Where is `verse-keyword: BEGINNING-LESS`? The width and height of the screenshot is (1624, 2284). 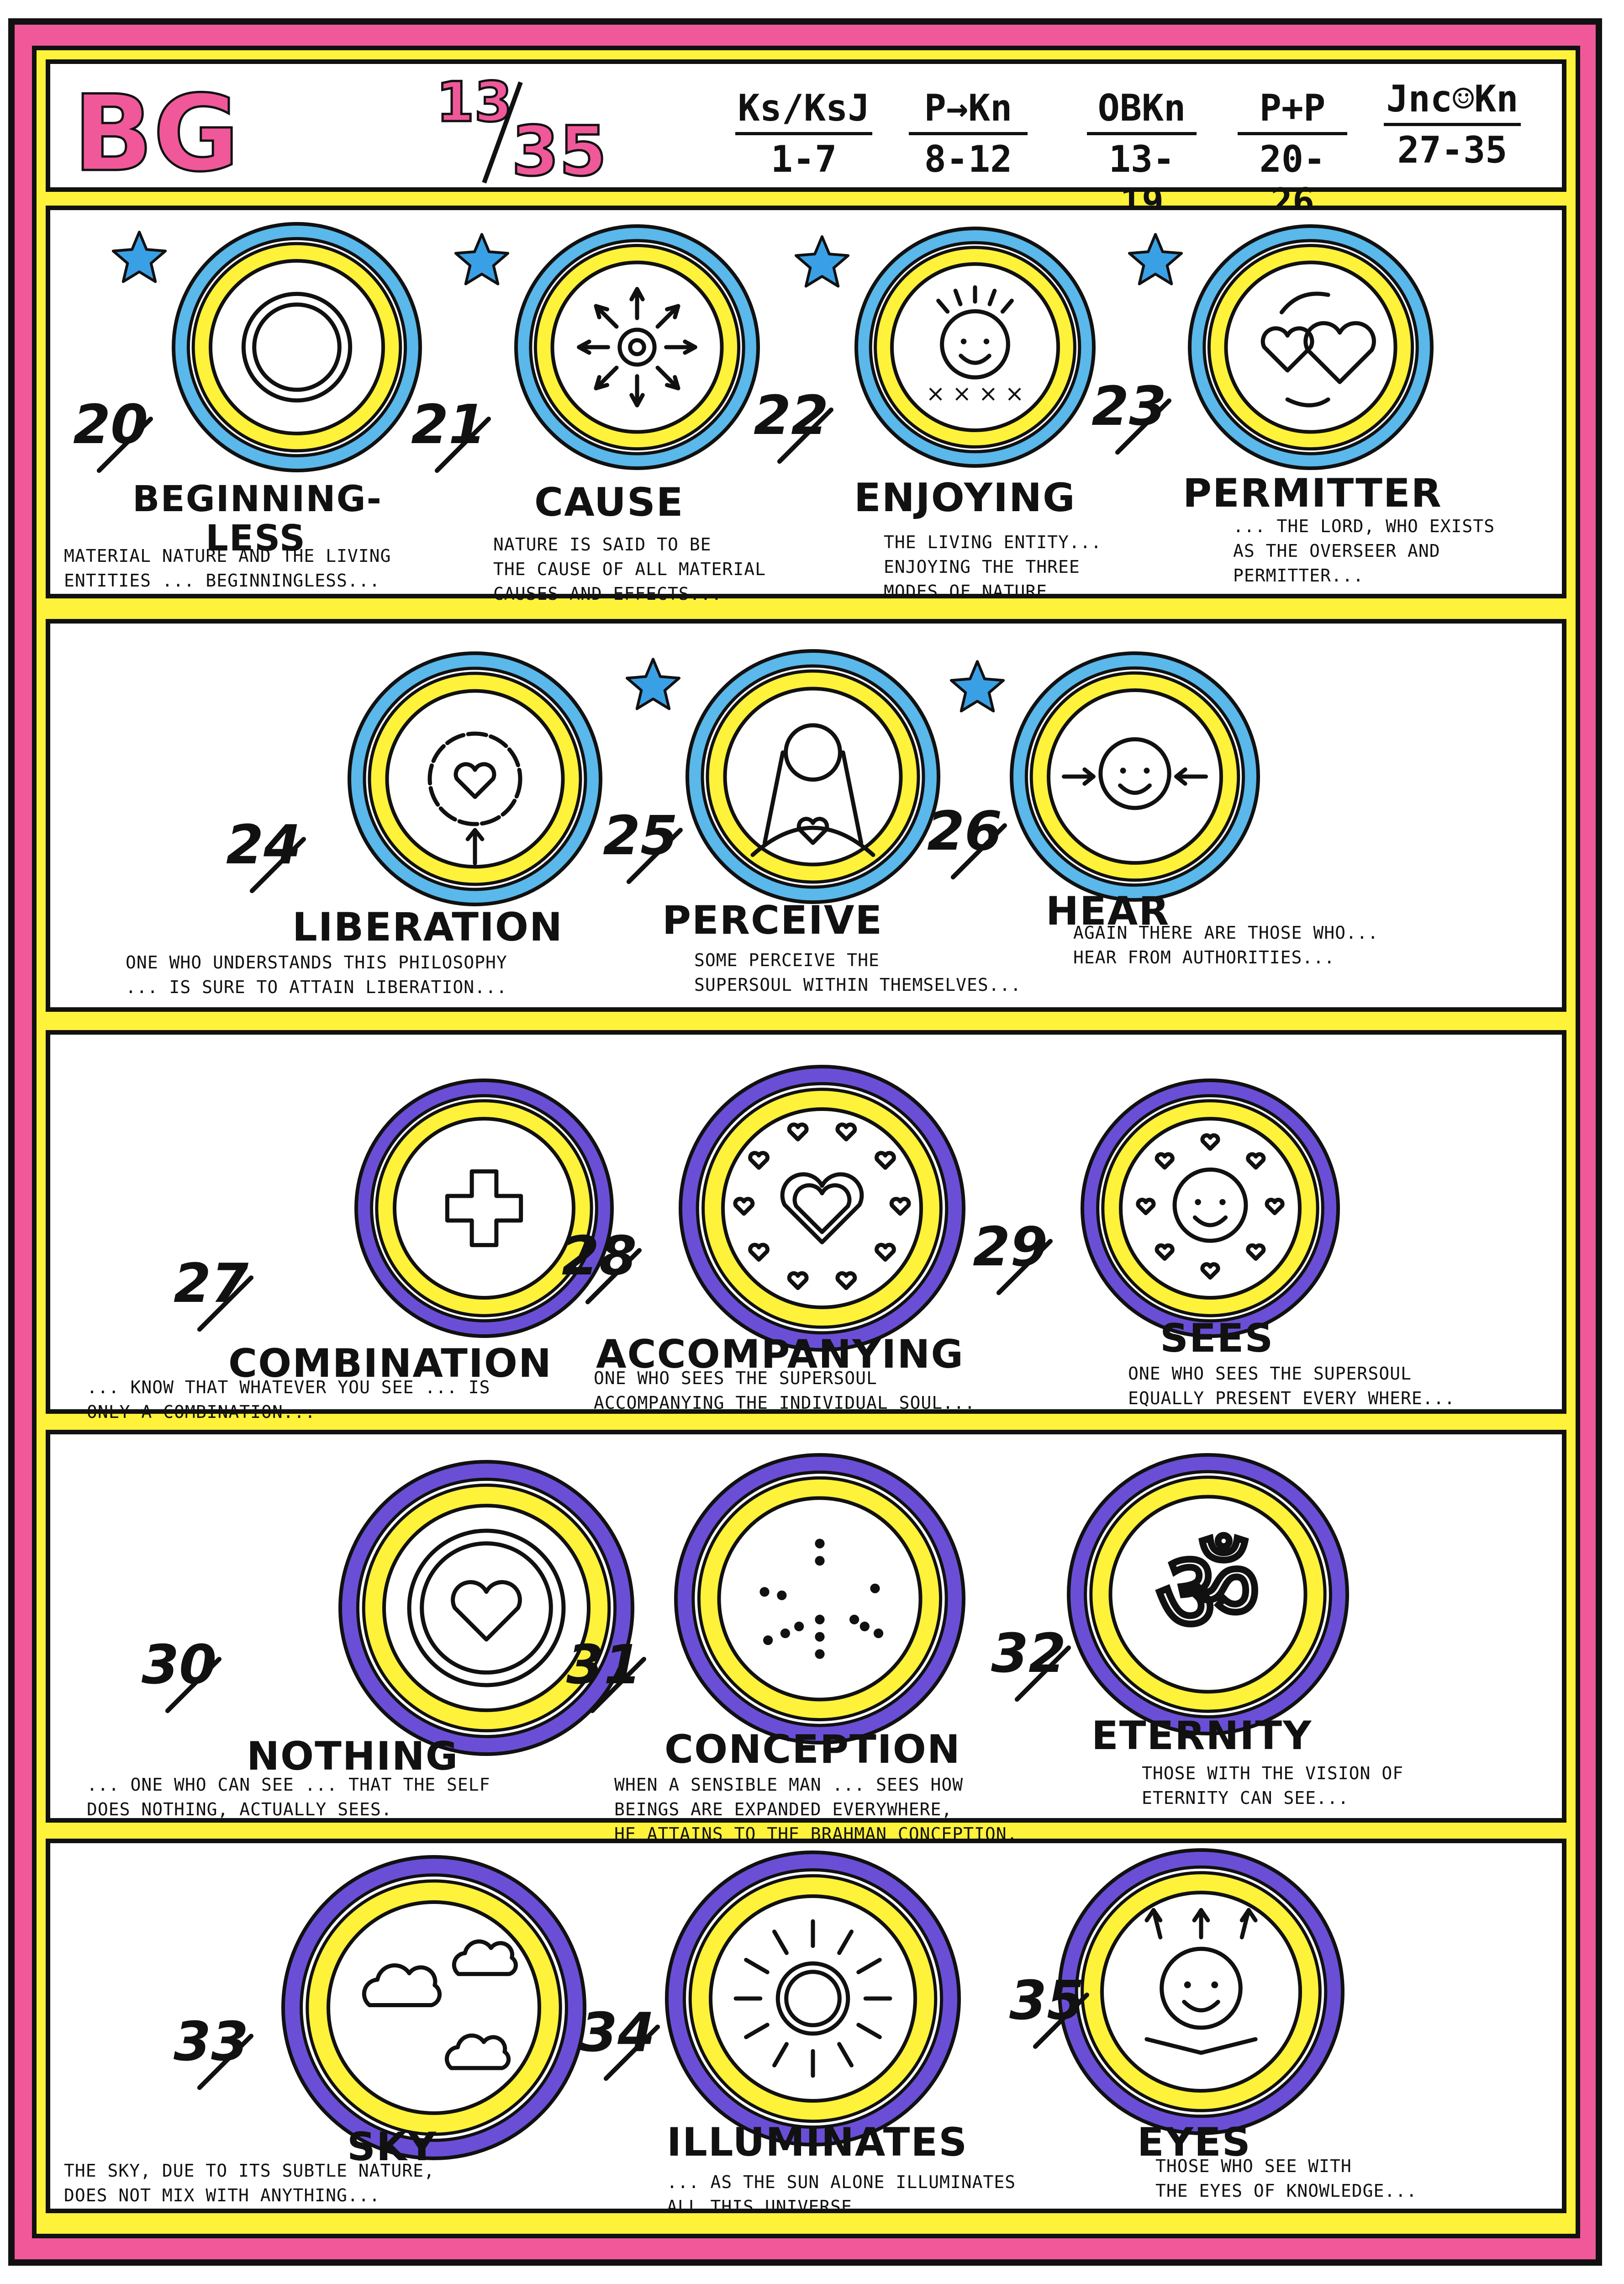 verse-keyword: BEGINNING-LESS is located at coordinates (257, 519).